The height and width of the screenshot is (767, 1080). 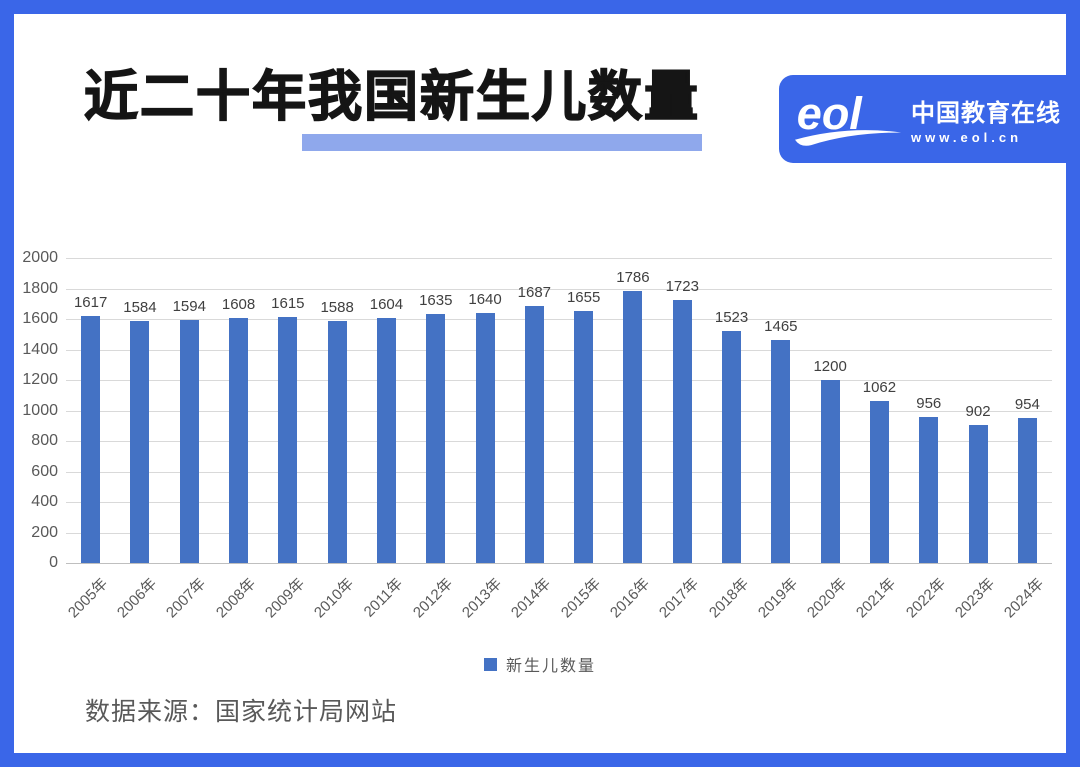 What do you see at coordinates (238, 304) in the screenshot?
I see `bar-value-label-2008年: 1608` at bounding box center [238, 304].